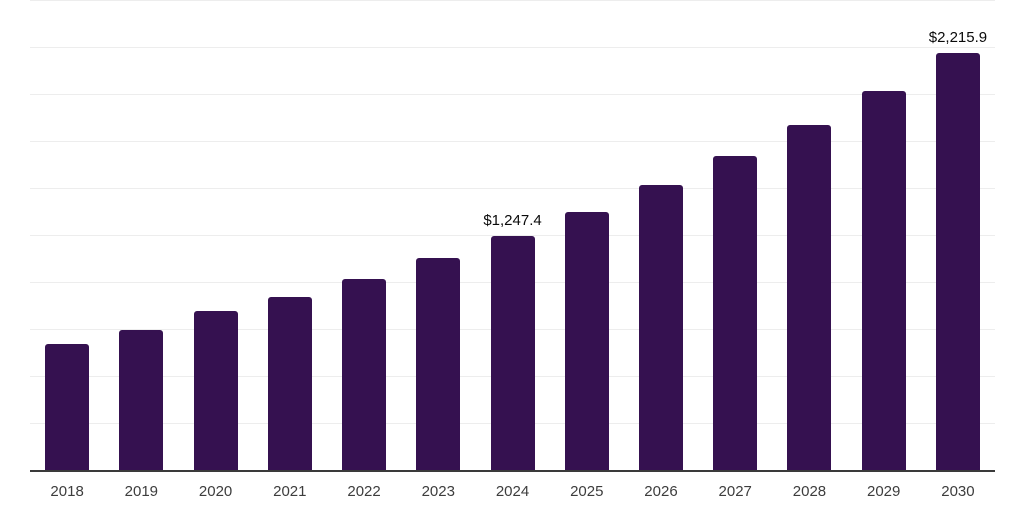 This screenshot has height=512, width=1024. Describe the element at coordinates (735, 491) in the screenshot. I see `x-tick-label-2027: 2027` at that location.